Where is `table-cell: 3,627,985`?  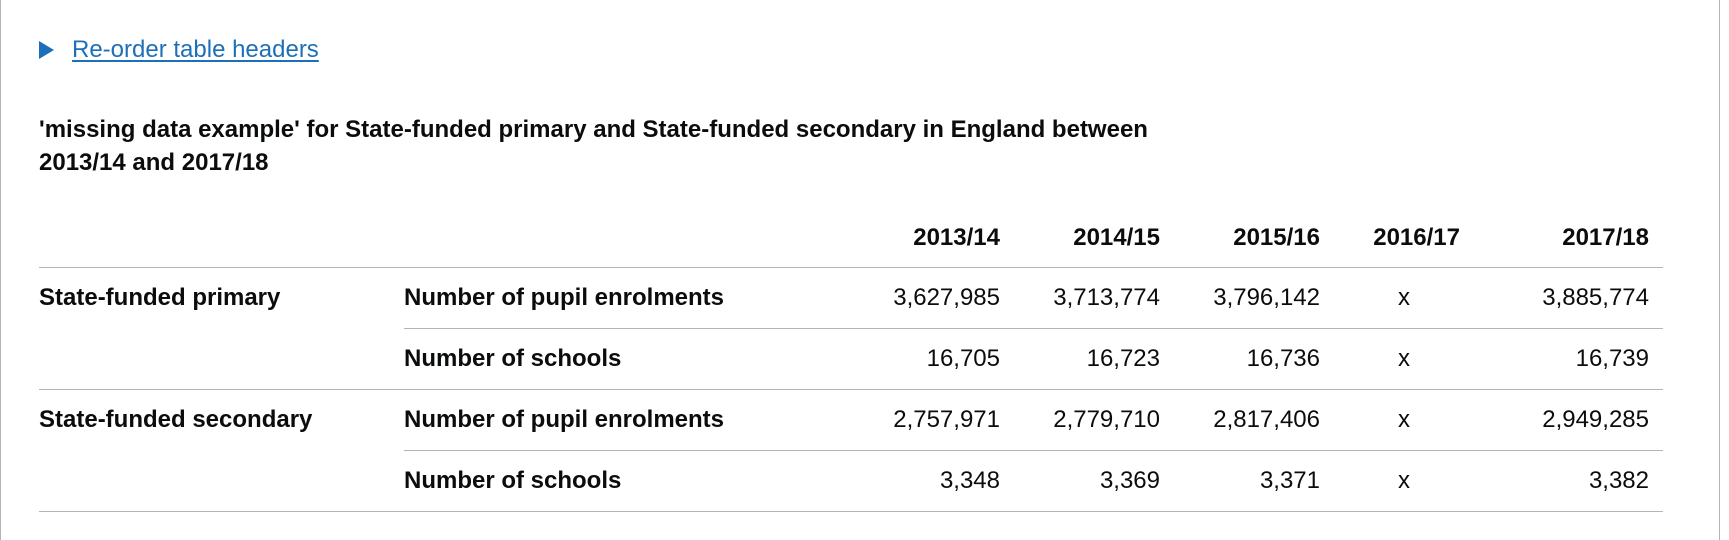 table-cell: 3,627,985 is located at coordinates (929, 298).